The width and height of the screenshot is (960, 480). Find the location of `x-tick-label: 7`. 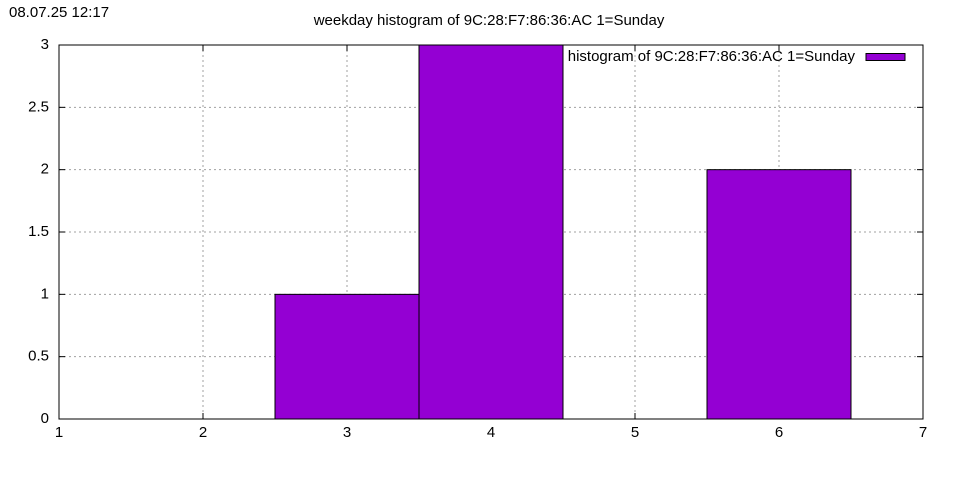

x-tick-label: 7 is located at coordinates (923, 432).